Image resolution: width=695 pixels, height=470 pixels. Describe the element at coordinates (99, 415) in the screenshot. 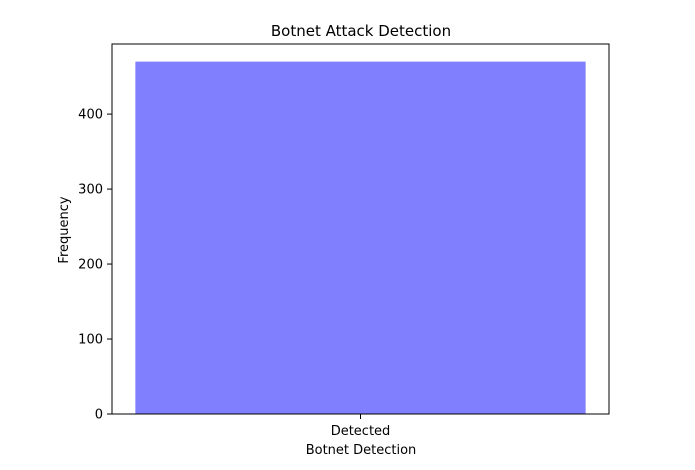

I see `y-tick-label: 0` at that location.